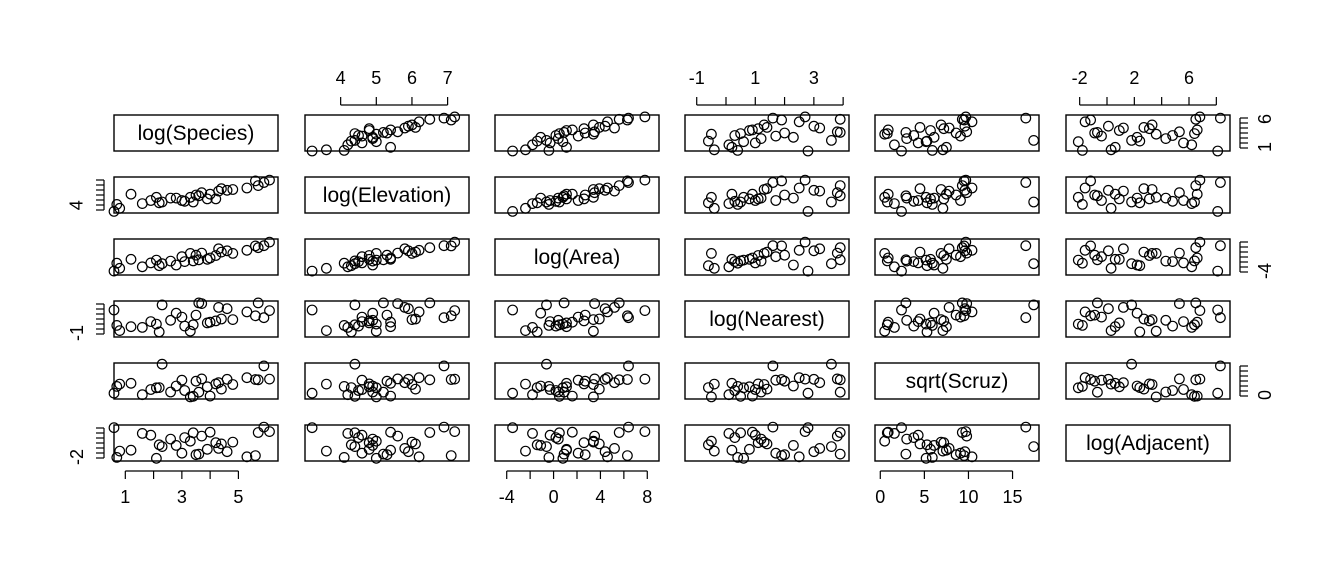 This screenshot has height=576, width=1344. I want to click on panel-frame-r5-c3, so click(767, 443).